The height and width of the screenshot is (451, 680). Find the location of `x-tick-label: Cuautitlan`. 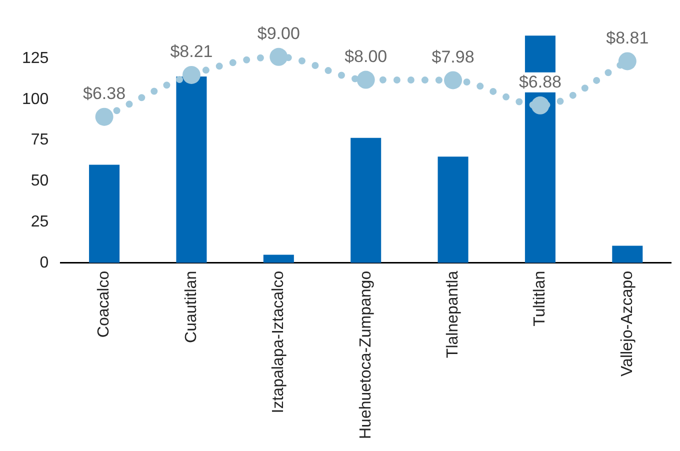

x-tick-label: Cuautitlan is located at coordinates (191, 306).